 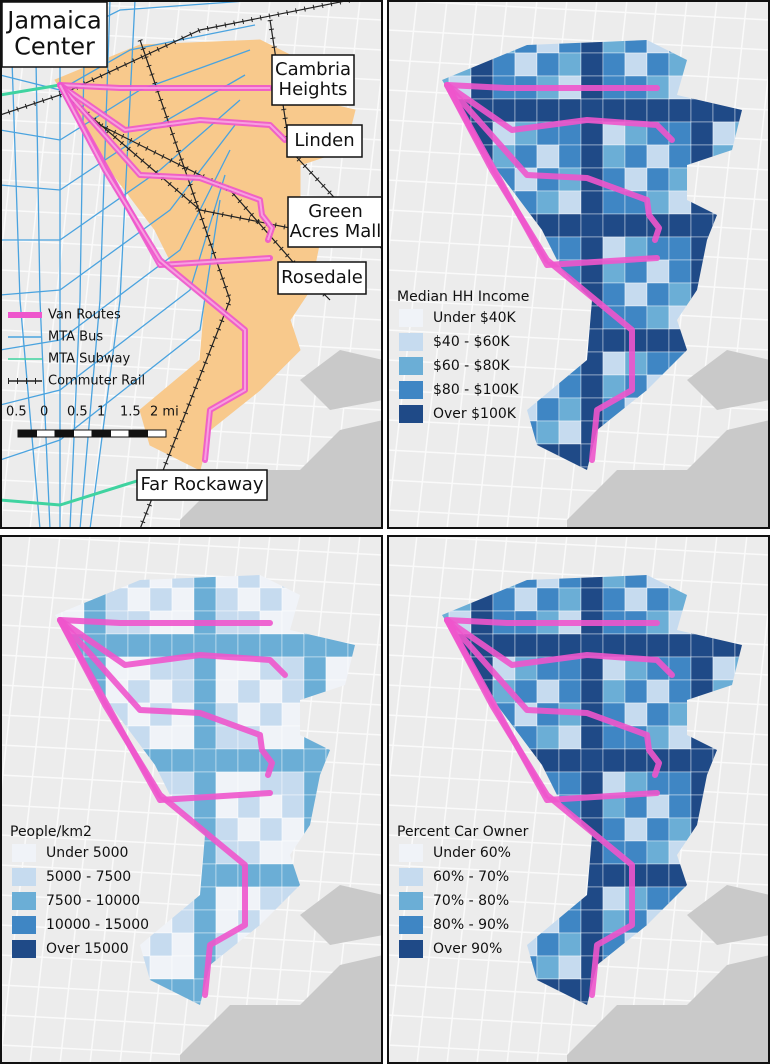 What do you see at coordinates (87, 949) in the screenshot?
I see `legend-label: Over 15000` at bounding box center [87, 949].